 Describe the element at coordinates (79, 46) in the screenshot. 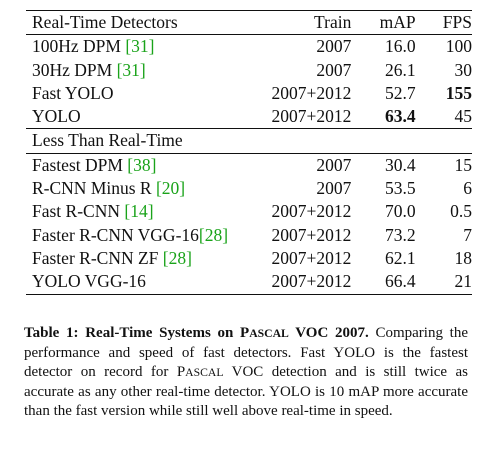

I see `method-name: 100Hz DPM` at that location.